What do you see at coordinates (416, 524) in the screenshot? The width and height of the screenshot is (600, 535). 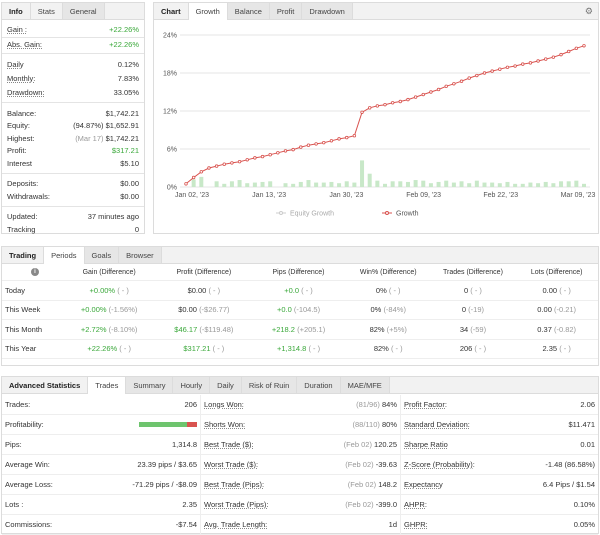 I see `stat-label: GHPR:` at bounding box center [416, 524].